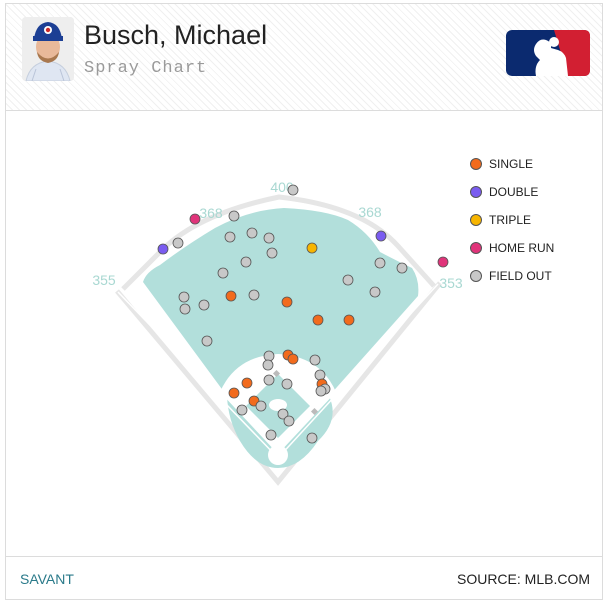 This screenshot has width=615, height=606. I want to click on distance-left-field: 355, so click(104, 280).